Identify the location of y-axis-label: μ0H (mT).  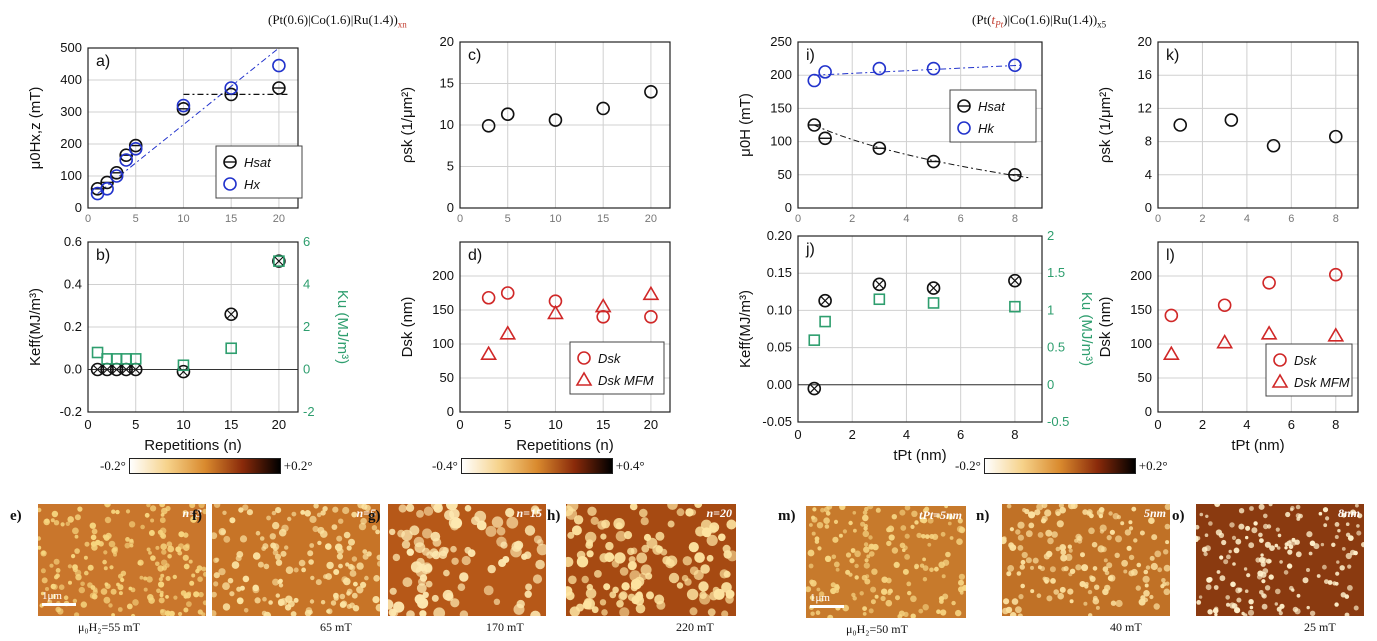
(745, 125).